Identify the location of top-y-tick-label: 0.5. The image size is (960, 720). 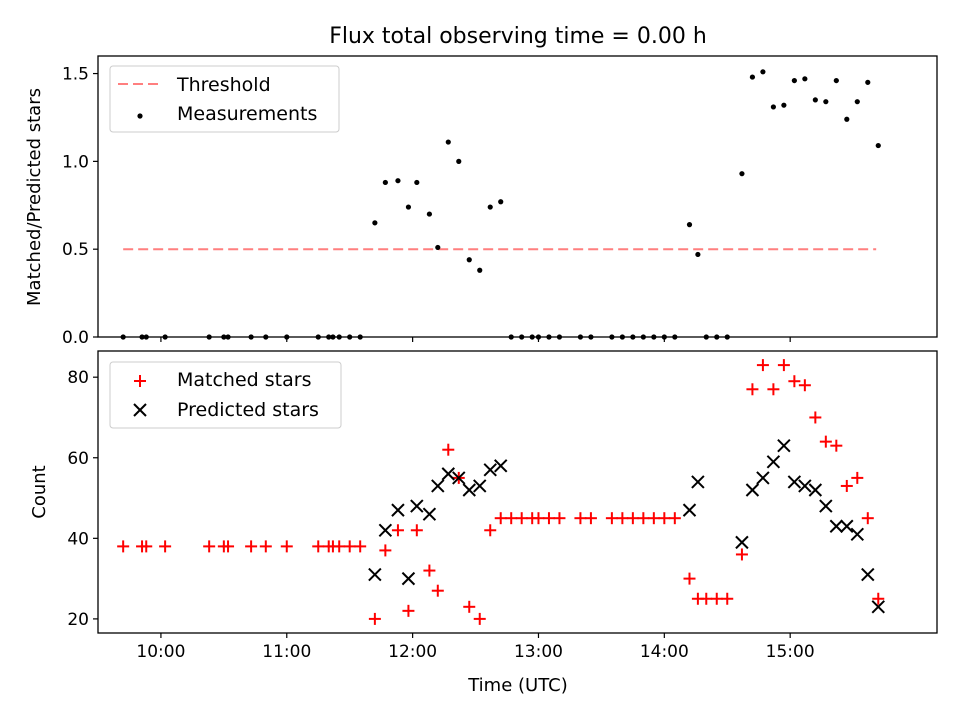
(75, 250).